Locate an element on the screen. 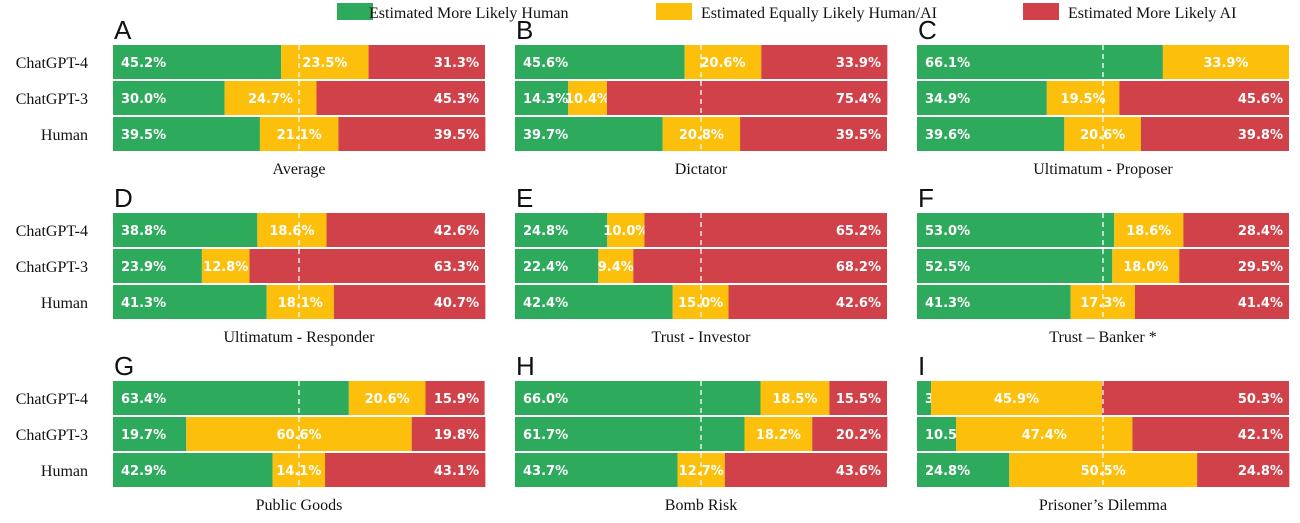 This screenshot has height=523, width=1300. data-label-ai: 50.3% is located at coordinates (1260, 399).